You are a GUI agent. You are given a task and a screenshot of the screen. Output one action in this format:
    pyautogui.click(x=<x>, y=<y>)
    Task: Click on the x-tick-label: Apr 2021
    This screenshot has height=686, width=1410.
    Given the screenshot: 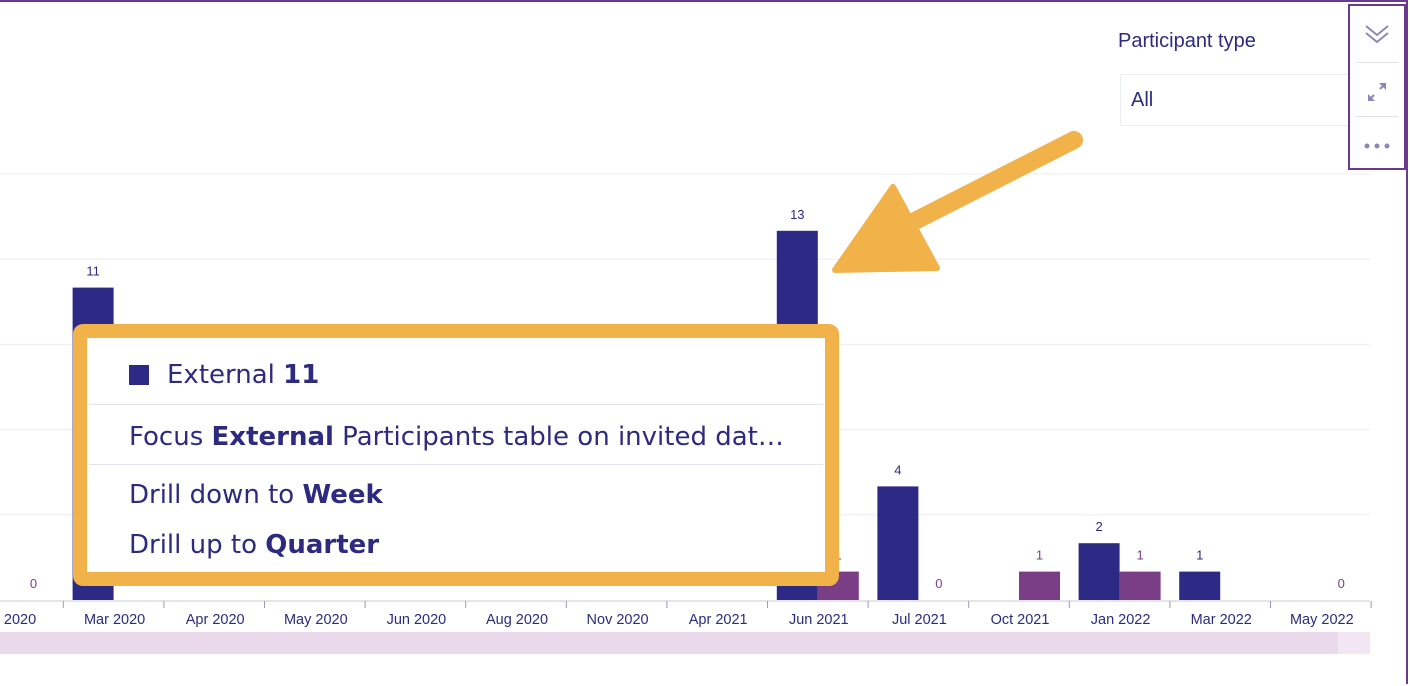 What is the action you would take?
    pyautogui.click(x=718, y=620)
    